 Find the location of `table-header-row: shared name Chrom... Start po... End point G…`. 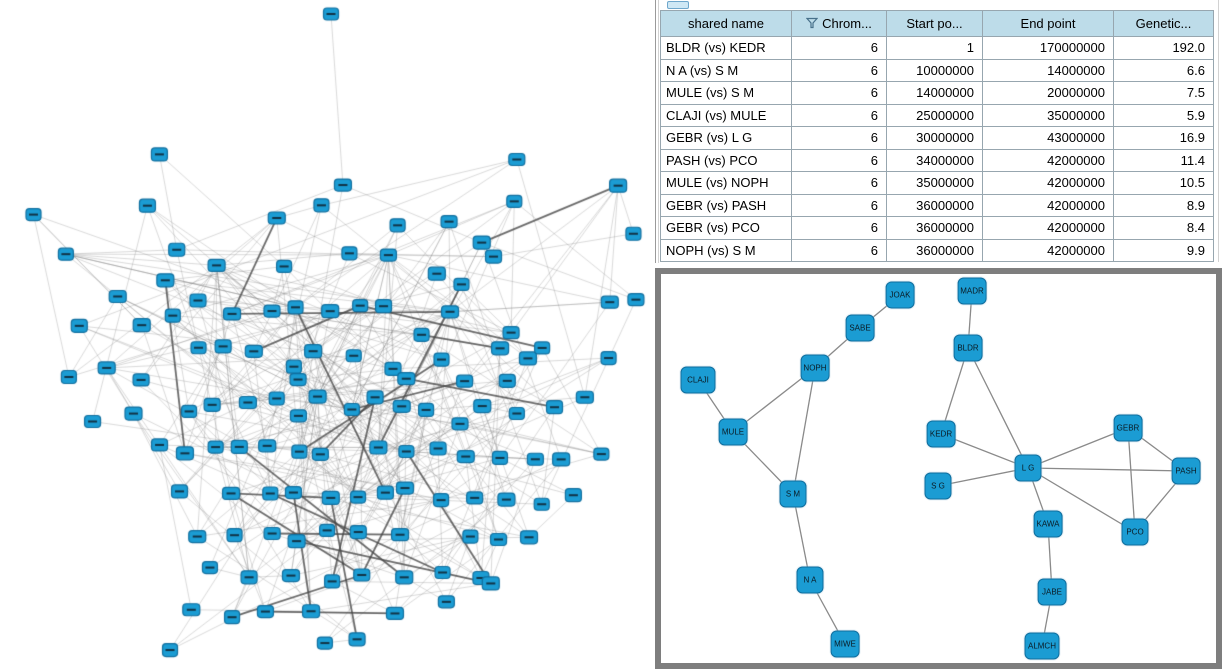

table-header-row: shared name Chrom... Start po... End point G… is located at coordinates (937, 23).